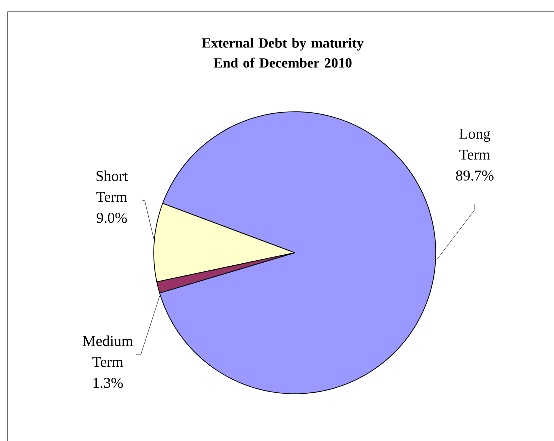 This screenshot has height=441, width=554. Describe the element at coordinates (112, 186) in the screenshot. I see `slice-label: Short Term` at that location.